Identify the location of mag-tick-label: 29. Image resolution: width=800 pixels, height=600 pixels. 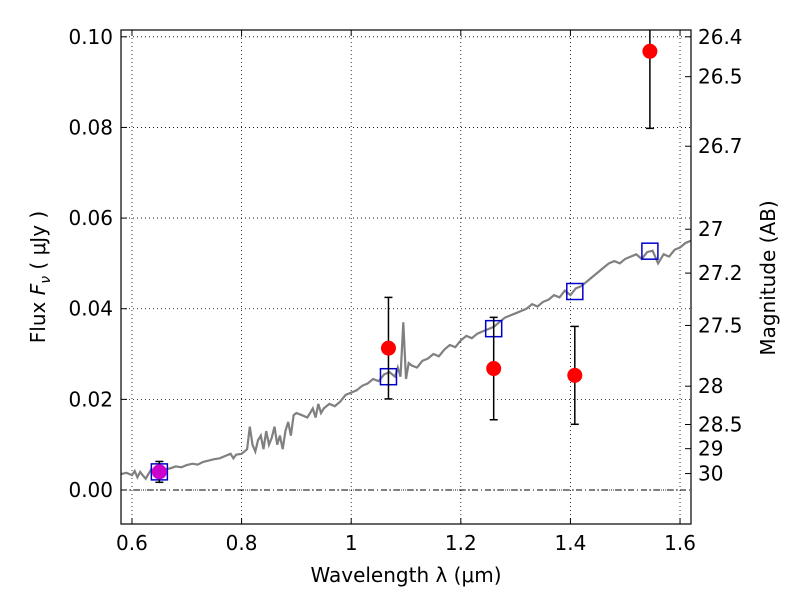
(710, 449).